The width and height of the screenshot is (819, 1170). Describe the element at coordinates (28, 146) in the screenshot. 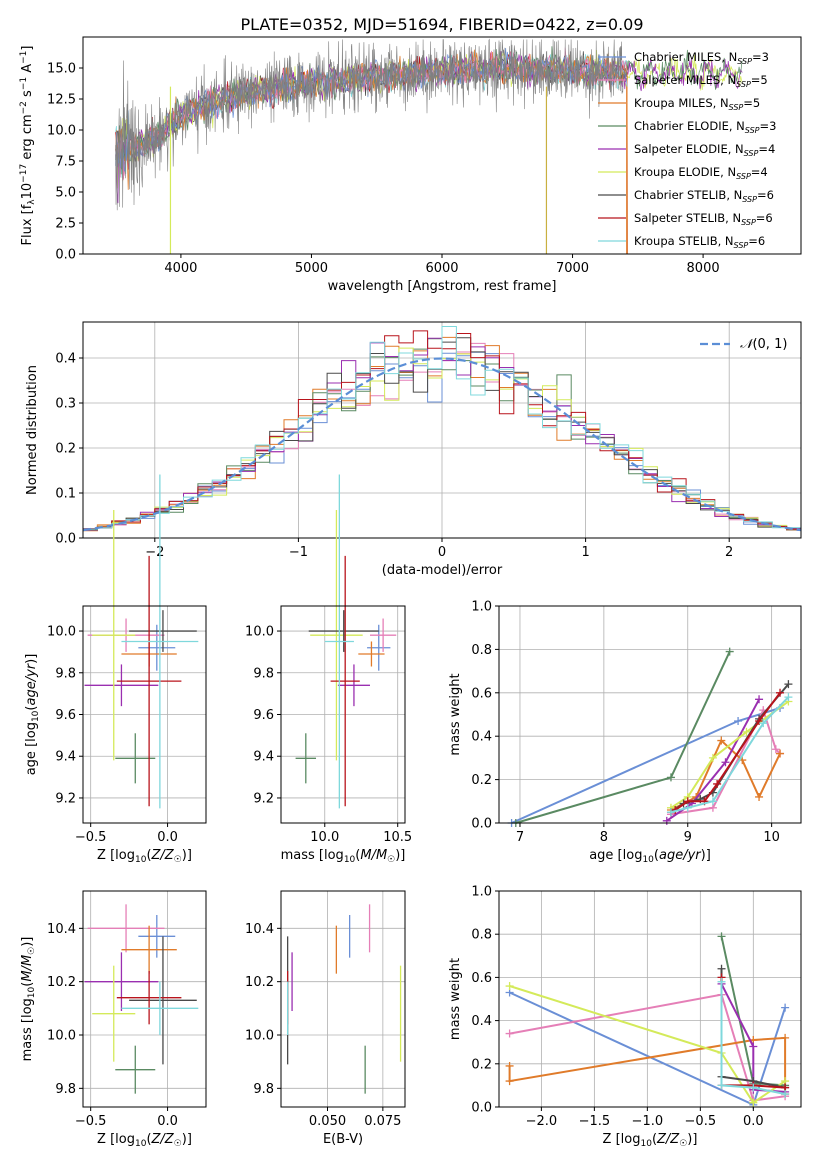

I see `y-axis-label: Flux [fλ10−17 erg cm−2 s−1 A−1]` at that location.